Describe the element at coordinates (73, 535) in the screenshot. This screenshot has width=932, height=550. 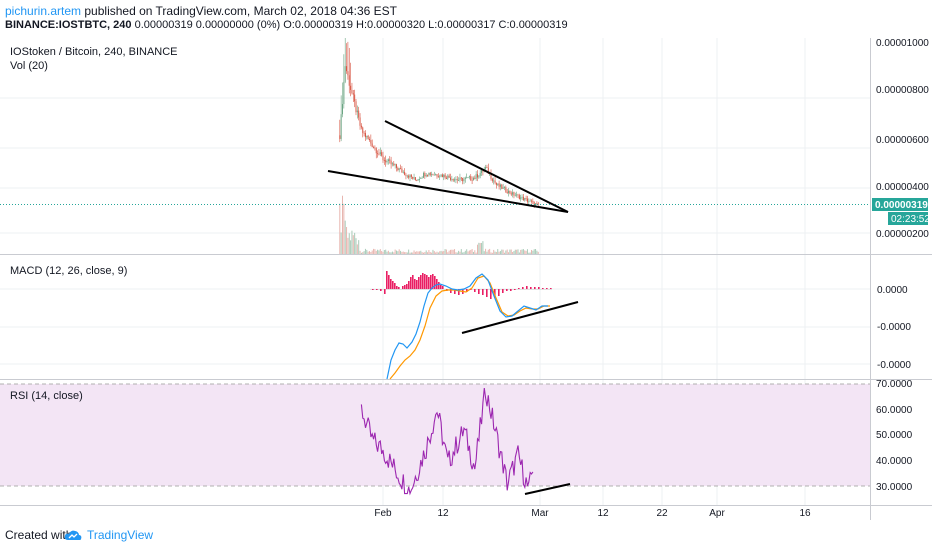
I see `tradingview-cloud-icon` at that location.